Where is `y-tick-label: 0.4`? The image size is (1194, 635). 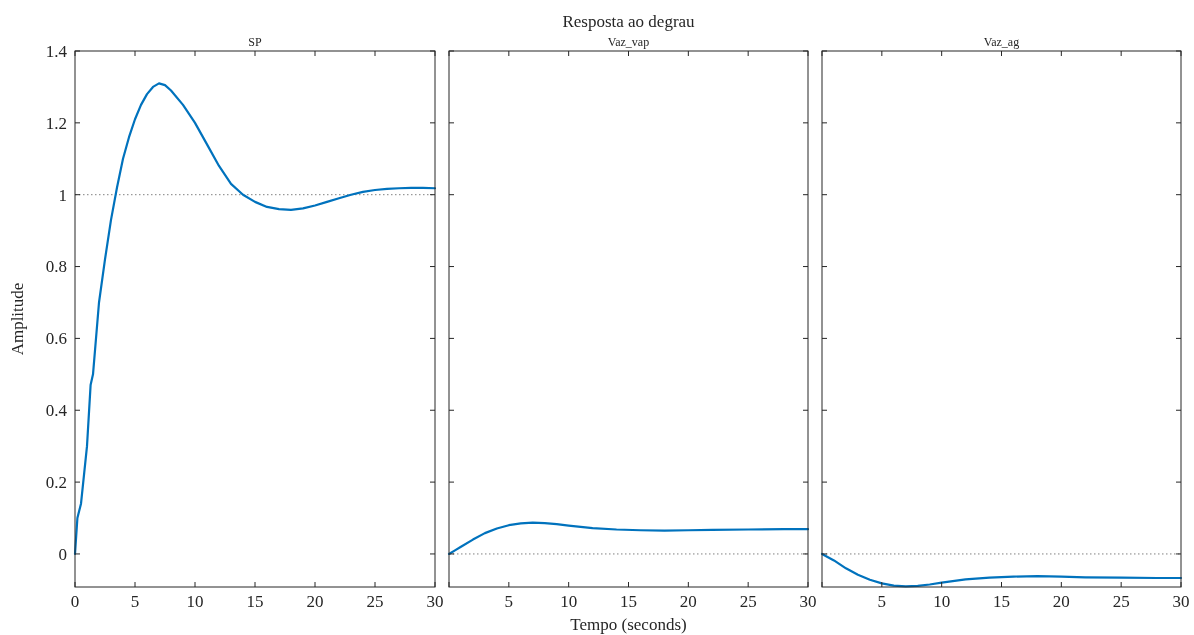
y-tick-label: 0.4 is located at coordinates (56, 411).